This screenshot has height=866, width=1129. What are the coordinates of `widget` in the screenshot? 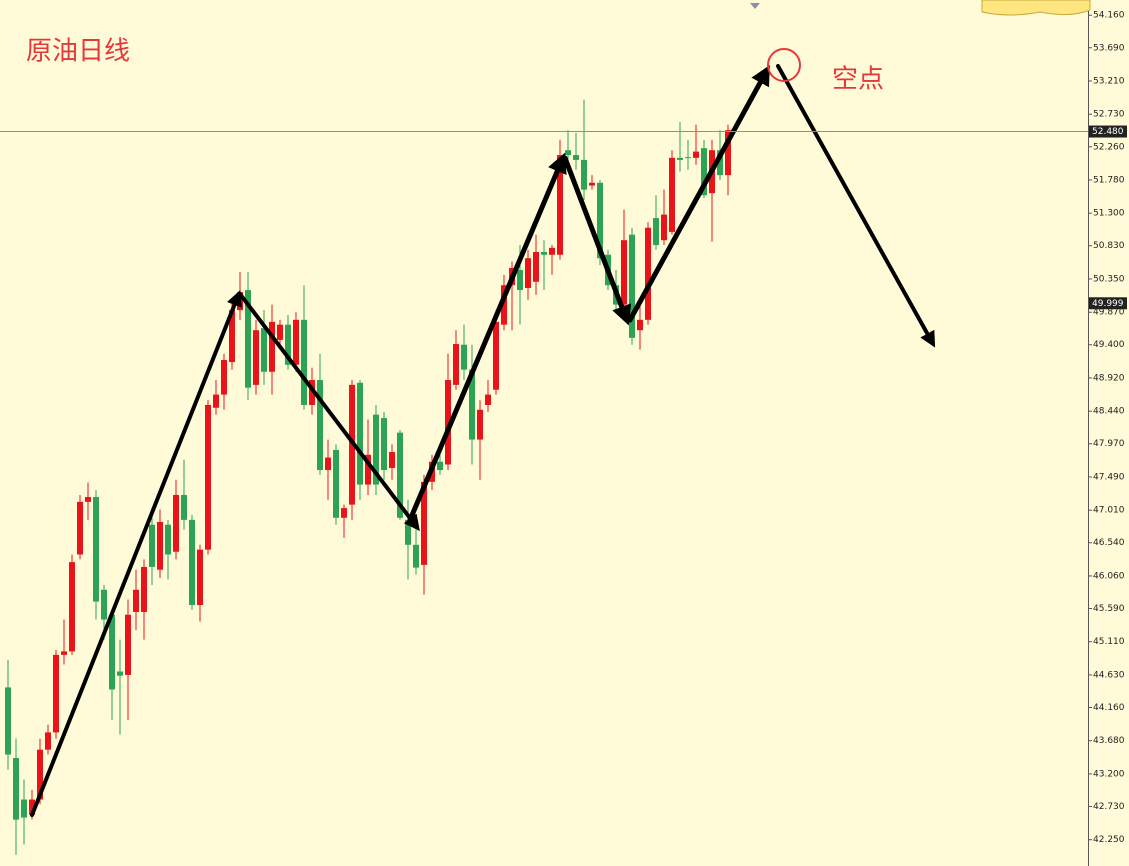 It's located at (1036, 8).